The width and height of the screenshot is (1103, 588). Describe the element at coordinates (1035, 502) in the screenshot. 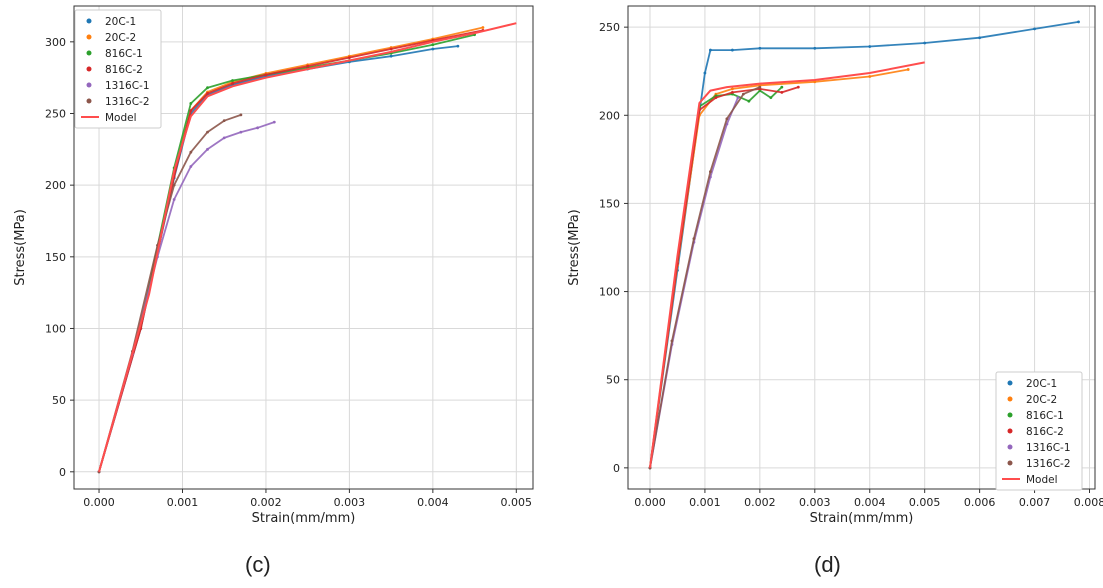

I see `x-tick-label: 0.007` at that location.